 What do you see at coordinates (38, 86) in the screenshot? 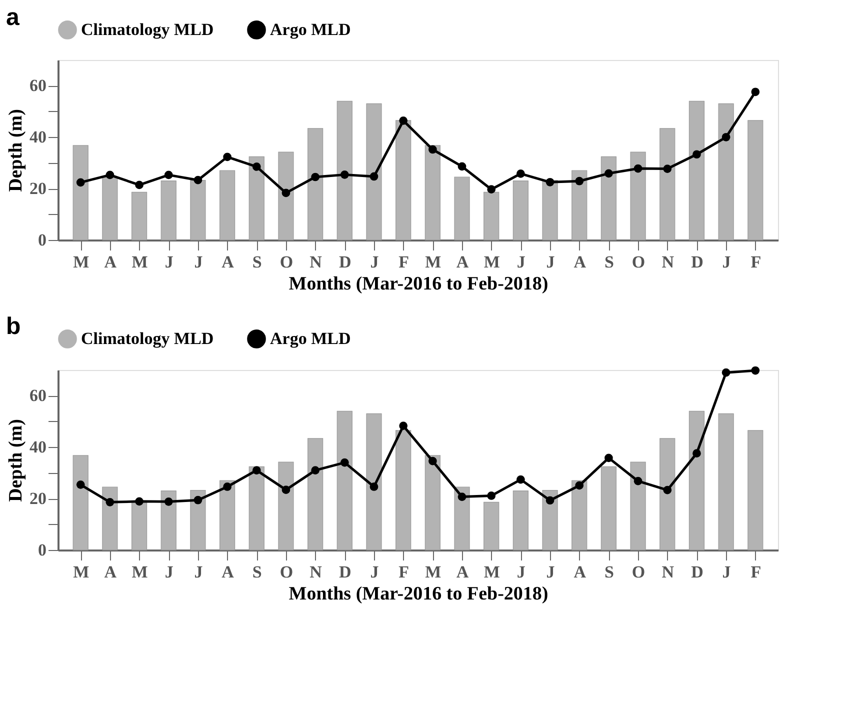
I see `y-tick-label: 60` at bounding box center [38, 86].